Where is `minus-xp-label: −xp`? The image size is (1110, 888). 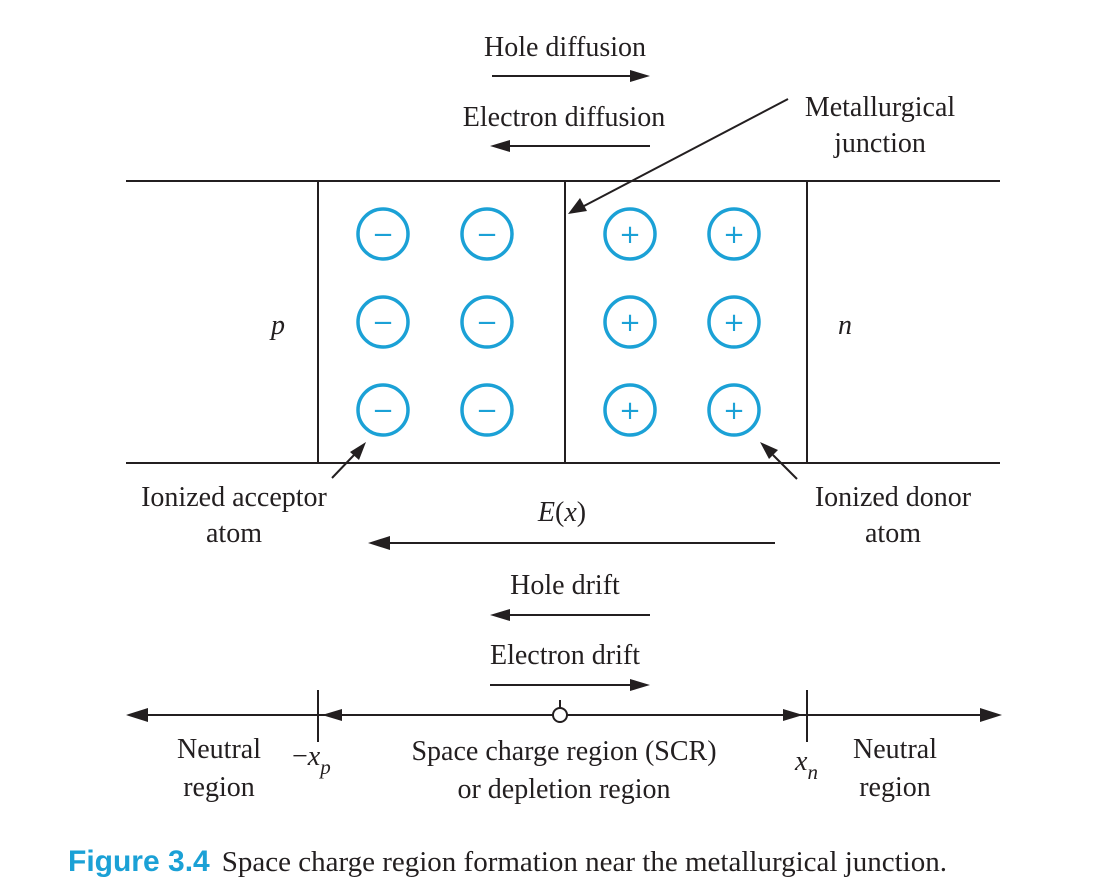 minus-xp-label: −xp is located at coordinates (311, 760).